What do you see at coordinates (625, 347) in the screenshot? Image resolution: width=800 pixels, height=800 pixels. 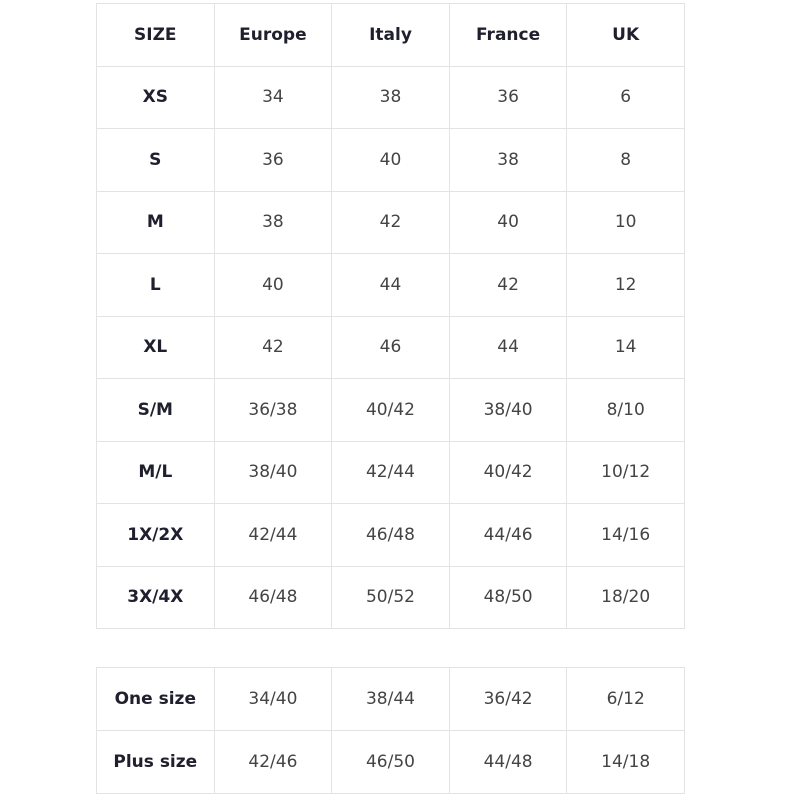 I see `table-cell: 14` at bounding box center [625, 347].